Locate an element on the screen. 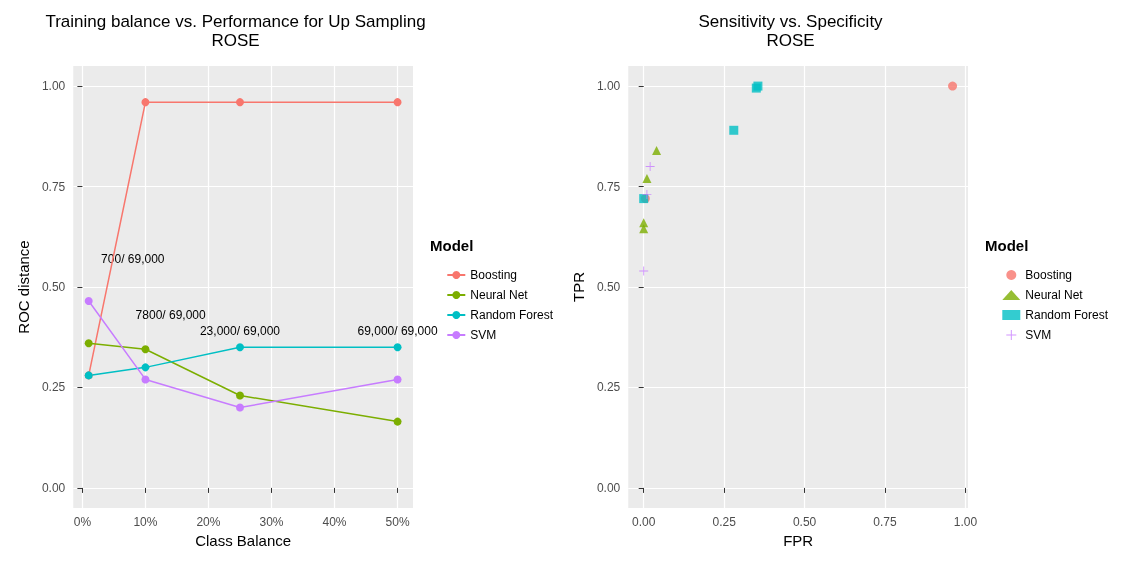 Image resolution: width=1127 pixels, height=562 pixels. x-tick-label: 30% is located at coordinates (271, 522).